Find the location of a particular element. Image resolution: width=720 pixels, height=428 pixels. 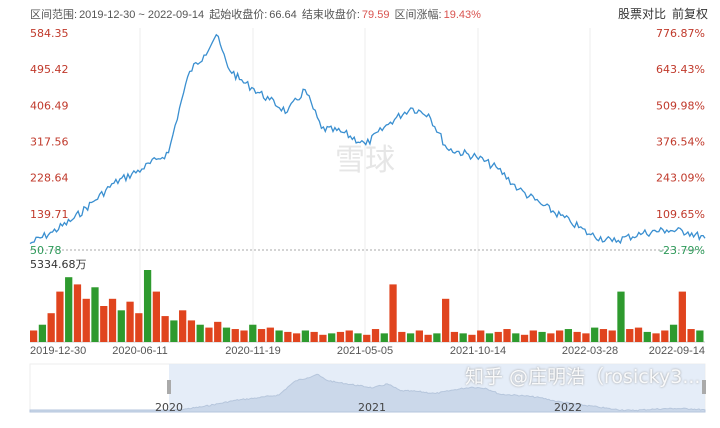

navigator-right-handle is located at coordinates (704, 387).